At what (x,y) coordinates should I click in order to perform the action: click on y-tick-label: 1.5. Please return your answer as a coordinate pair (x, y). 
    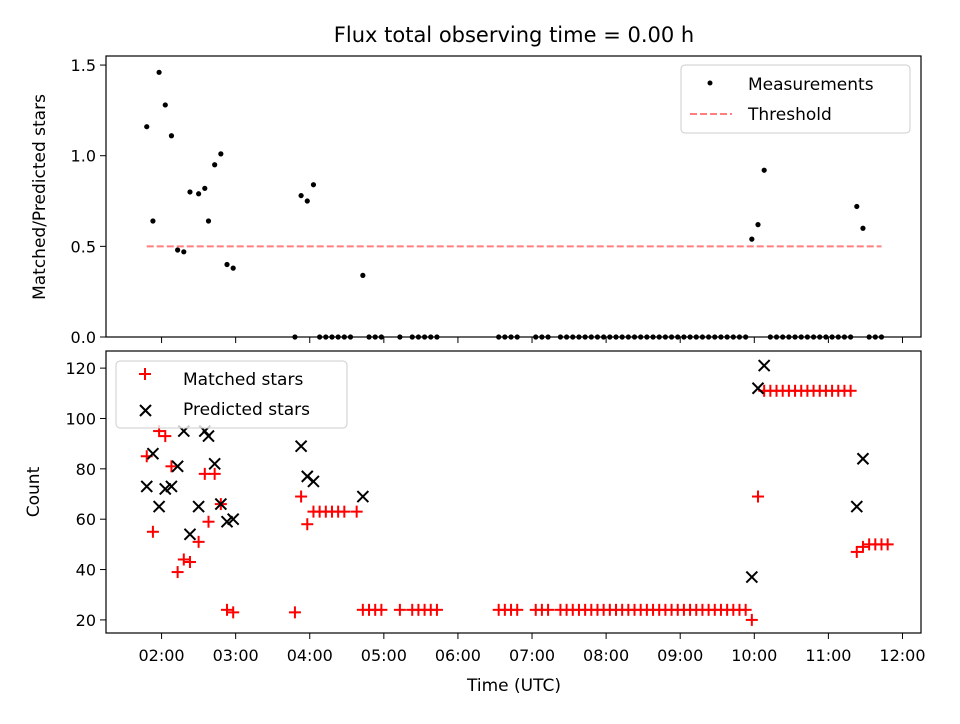
    Looking at the image, I should click on (83, 65).